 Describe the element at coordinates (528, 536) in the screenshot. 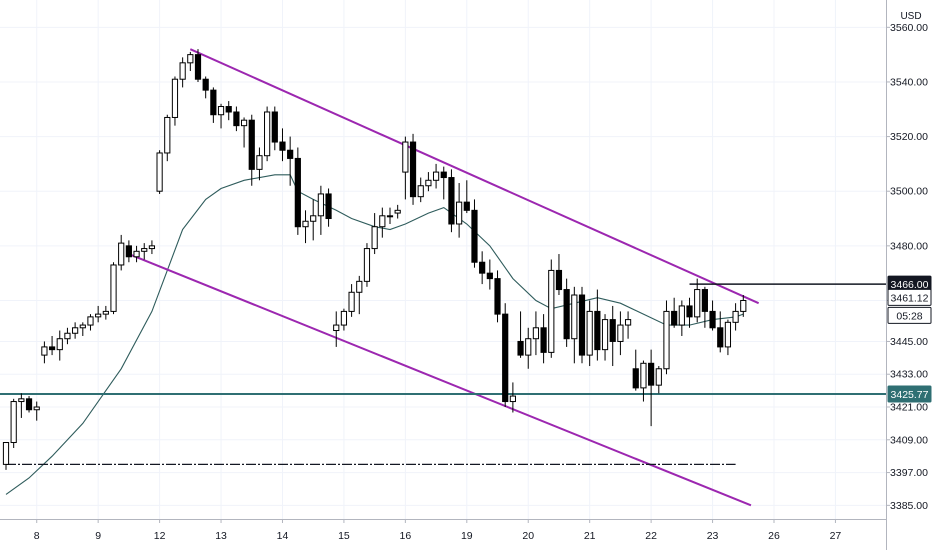

I see `time-tick-label: 20` at that location.